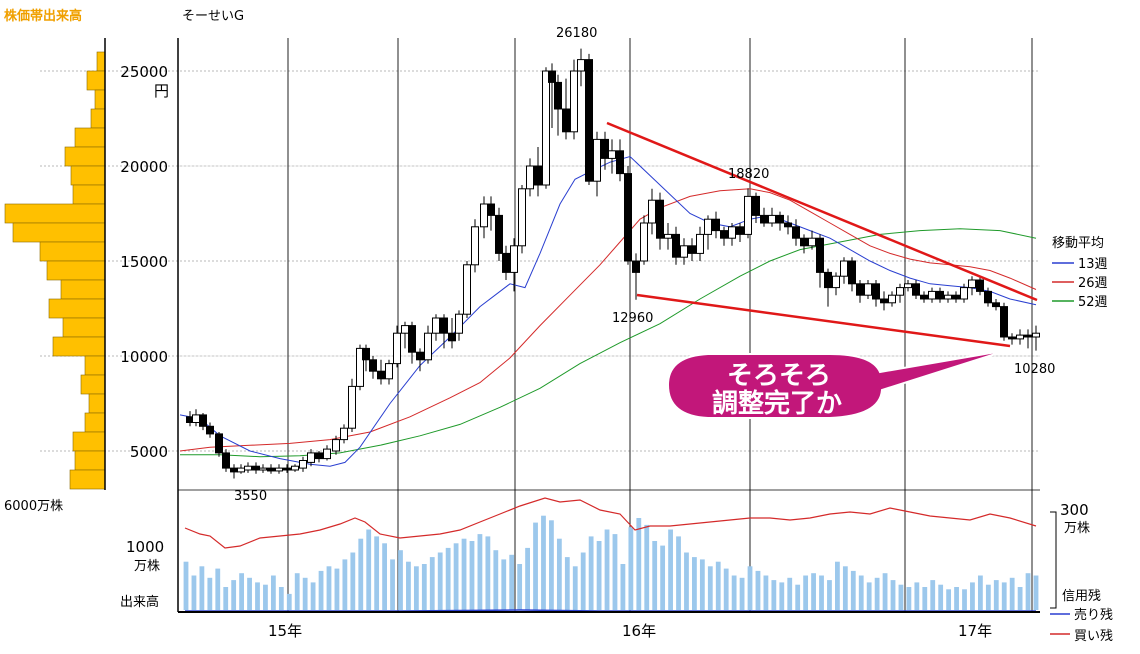  Describe the element at coordinates (144, 262) in the screenshot. I see `y-tick-label: 15000` at that location.